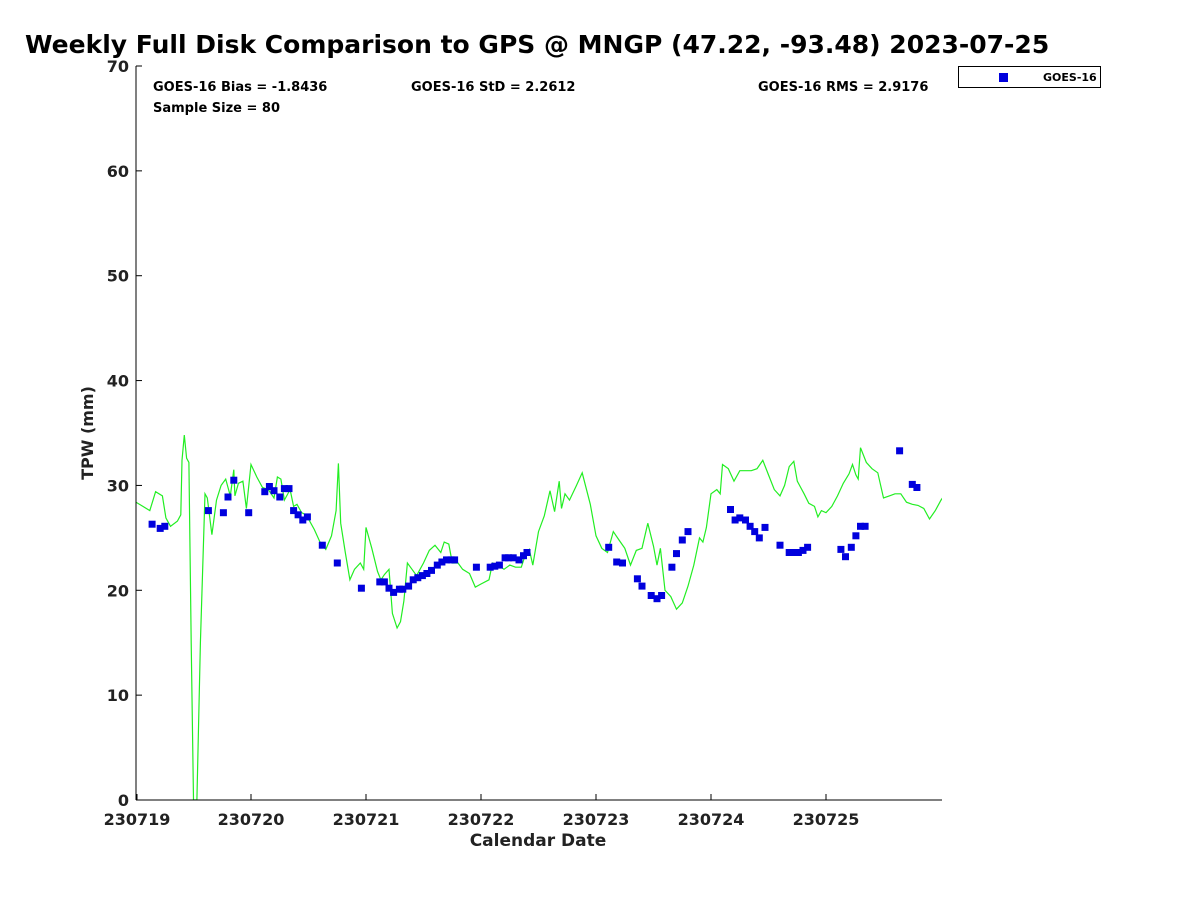  What do you see at coordinates (118, 590) in the screenshot?
I see `y-tick-label: 20` at bounding box center [118, 590].